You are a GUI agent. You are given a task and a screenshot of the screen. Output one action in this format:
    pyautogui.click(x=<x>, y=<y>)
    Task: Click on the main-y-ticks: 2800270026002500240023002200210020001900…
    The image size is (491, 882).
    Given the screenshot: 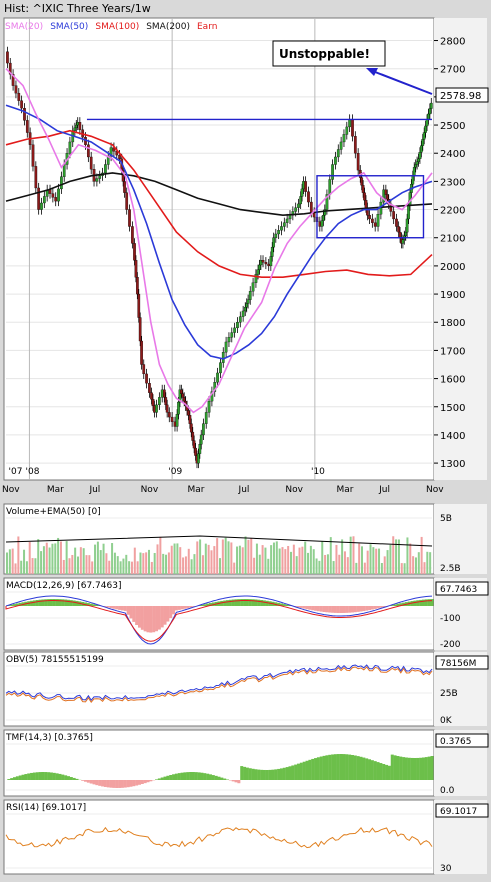 What is the action you would take?
    pyautogui.click(x=449, y=253)
    